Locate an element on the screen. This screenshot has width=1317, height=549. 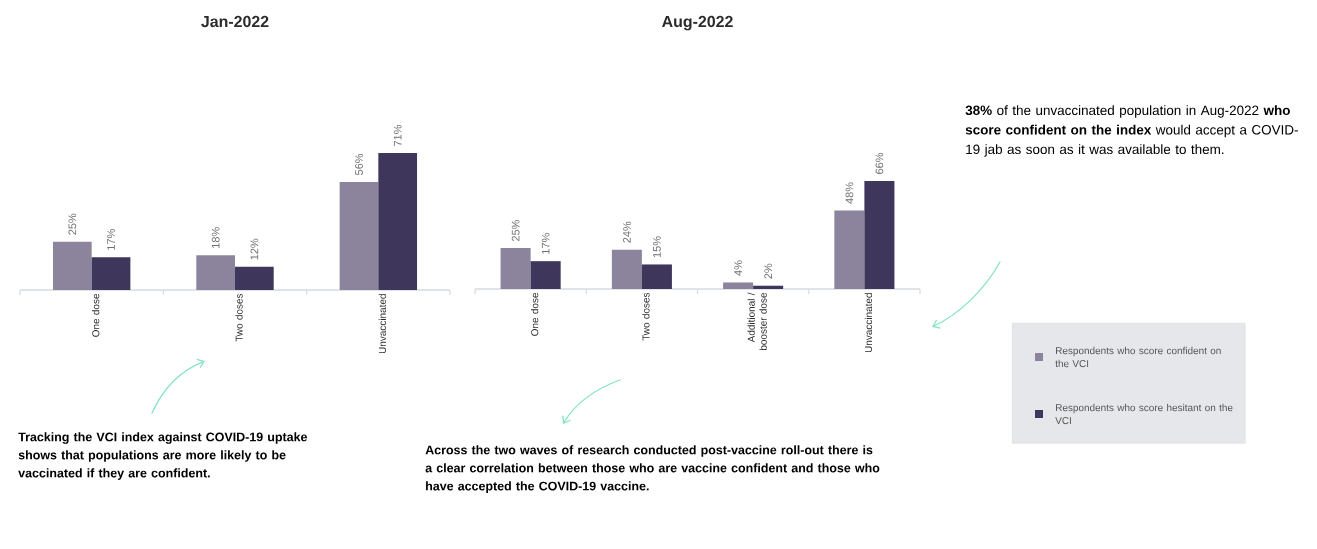
text: 38% of the unvaccinated population in Aug-2022 who score confident on the index would accept a COVID-19 jab as soon as it was available to them. is located at coordinates (1131, 131).